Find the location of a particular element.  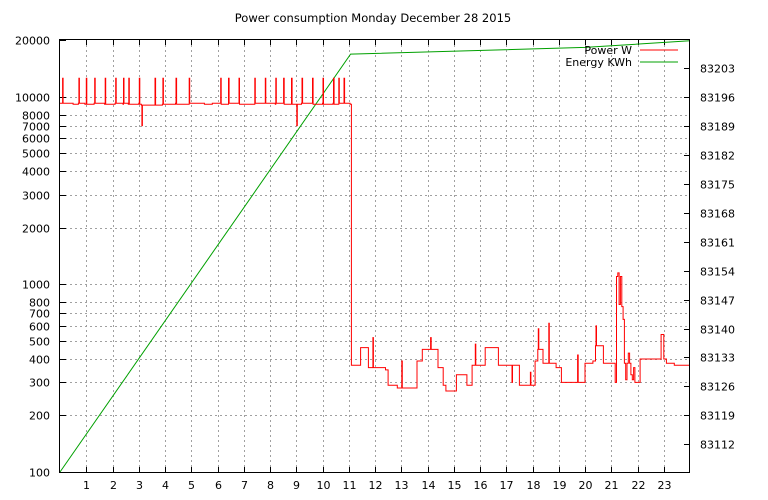

left-tick-label: 1000 is located at coordinates (36, 285).